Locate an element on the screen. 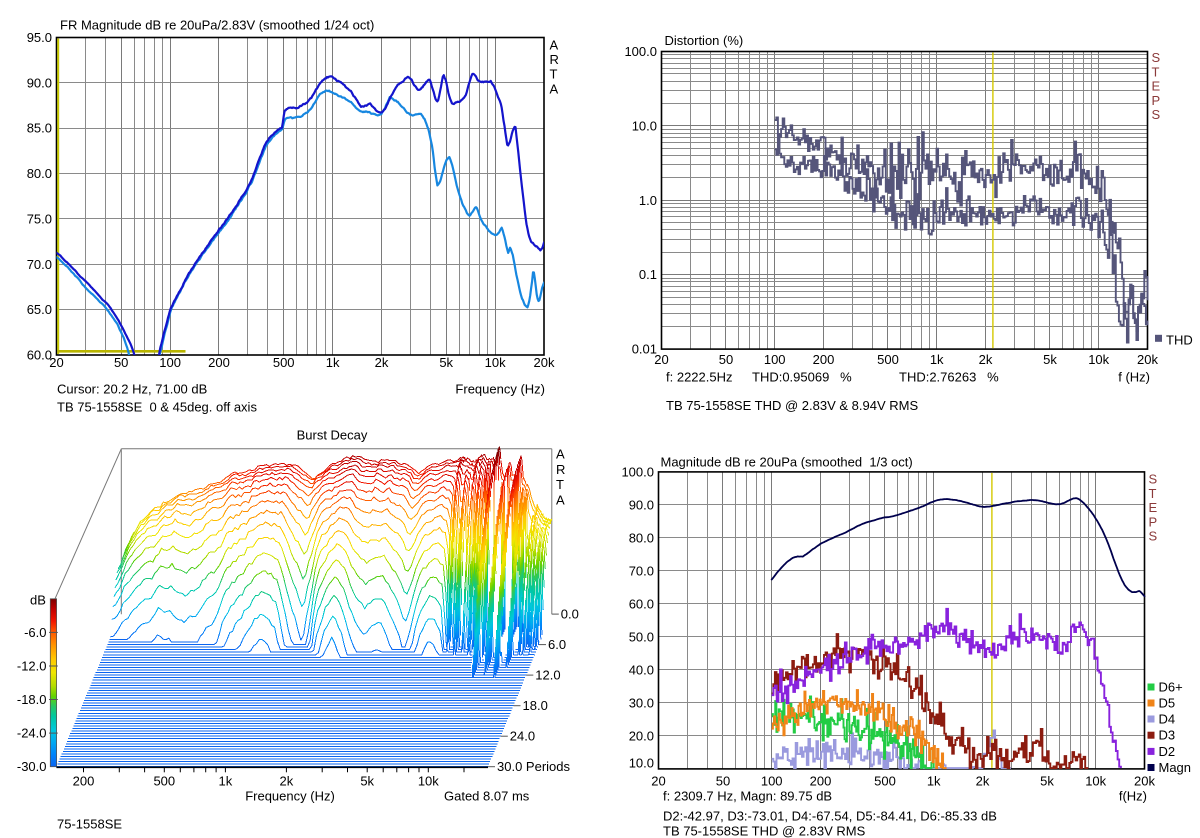 Image resolution: width=1200 pixels, height=838 pixels. svg-text: Burst Decay is located at coordinates (332, 435).